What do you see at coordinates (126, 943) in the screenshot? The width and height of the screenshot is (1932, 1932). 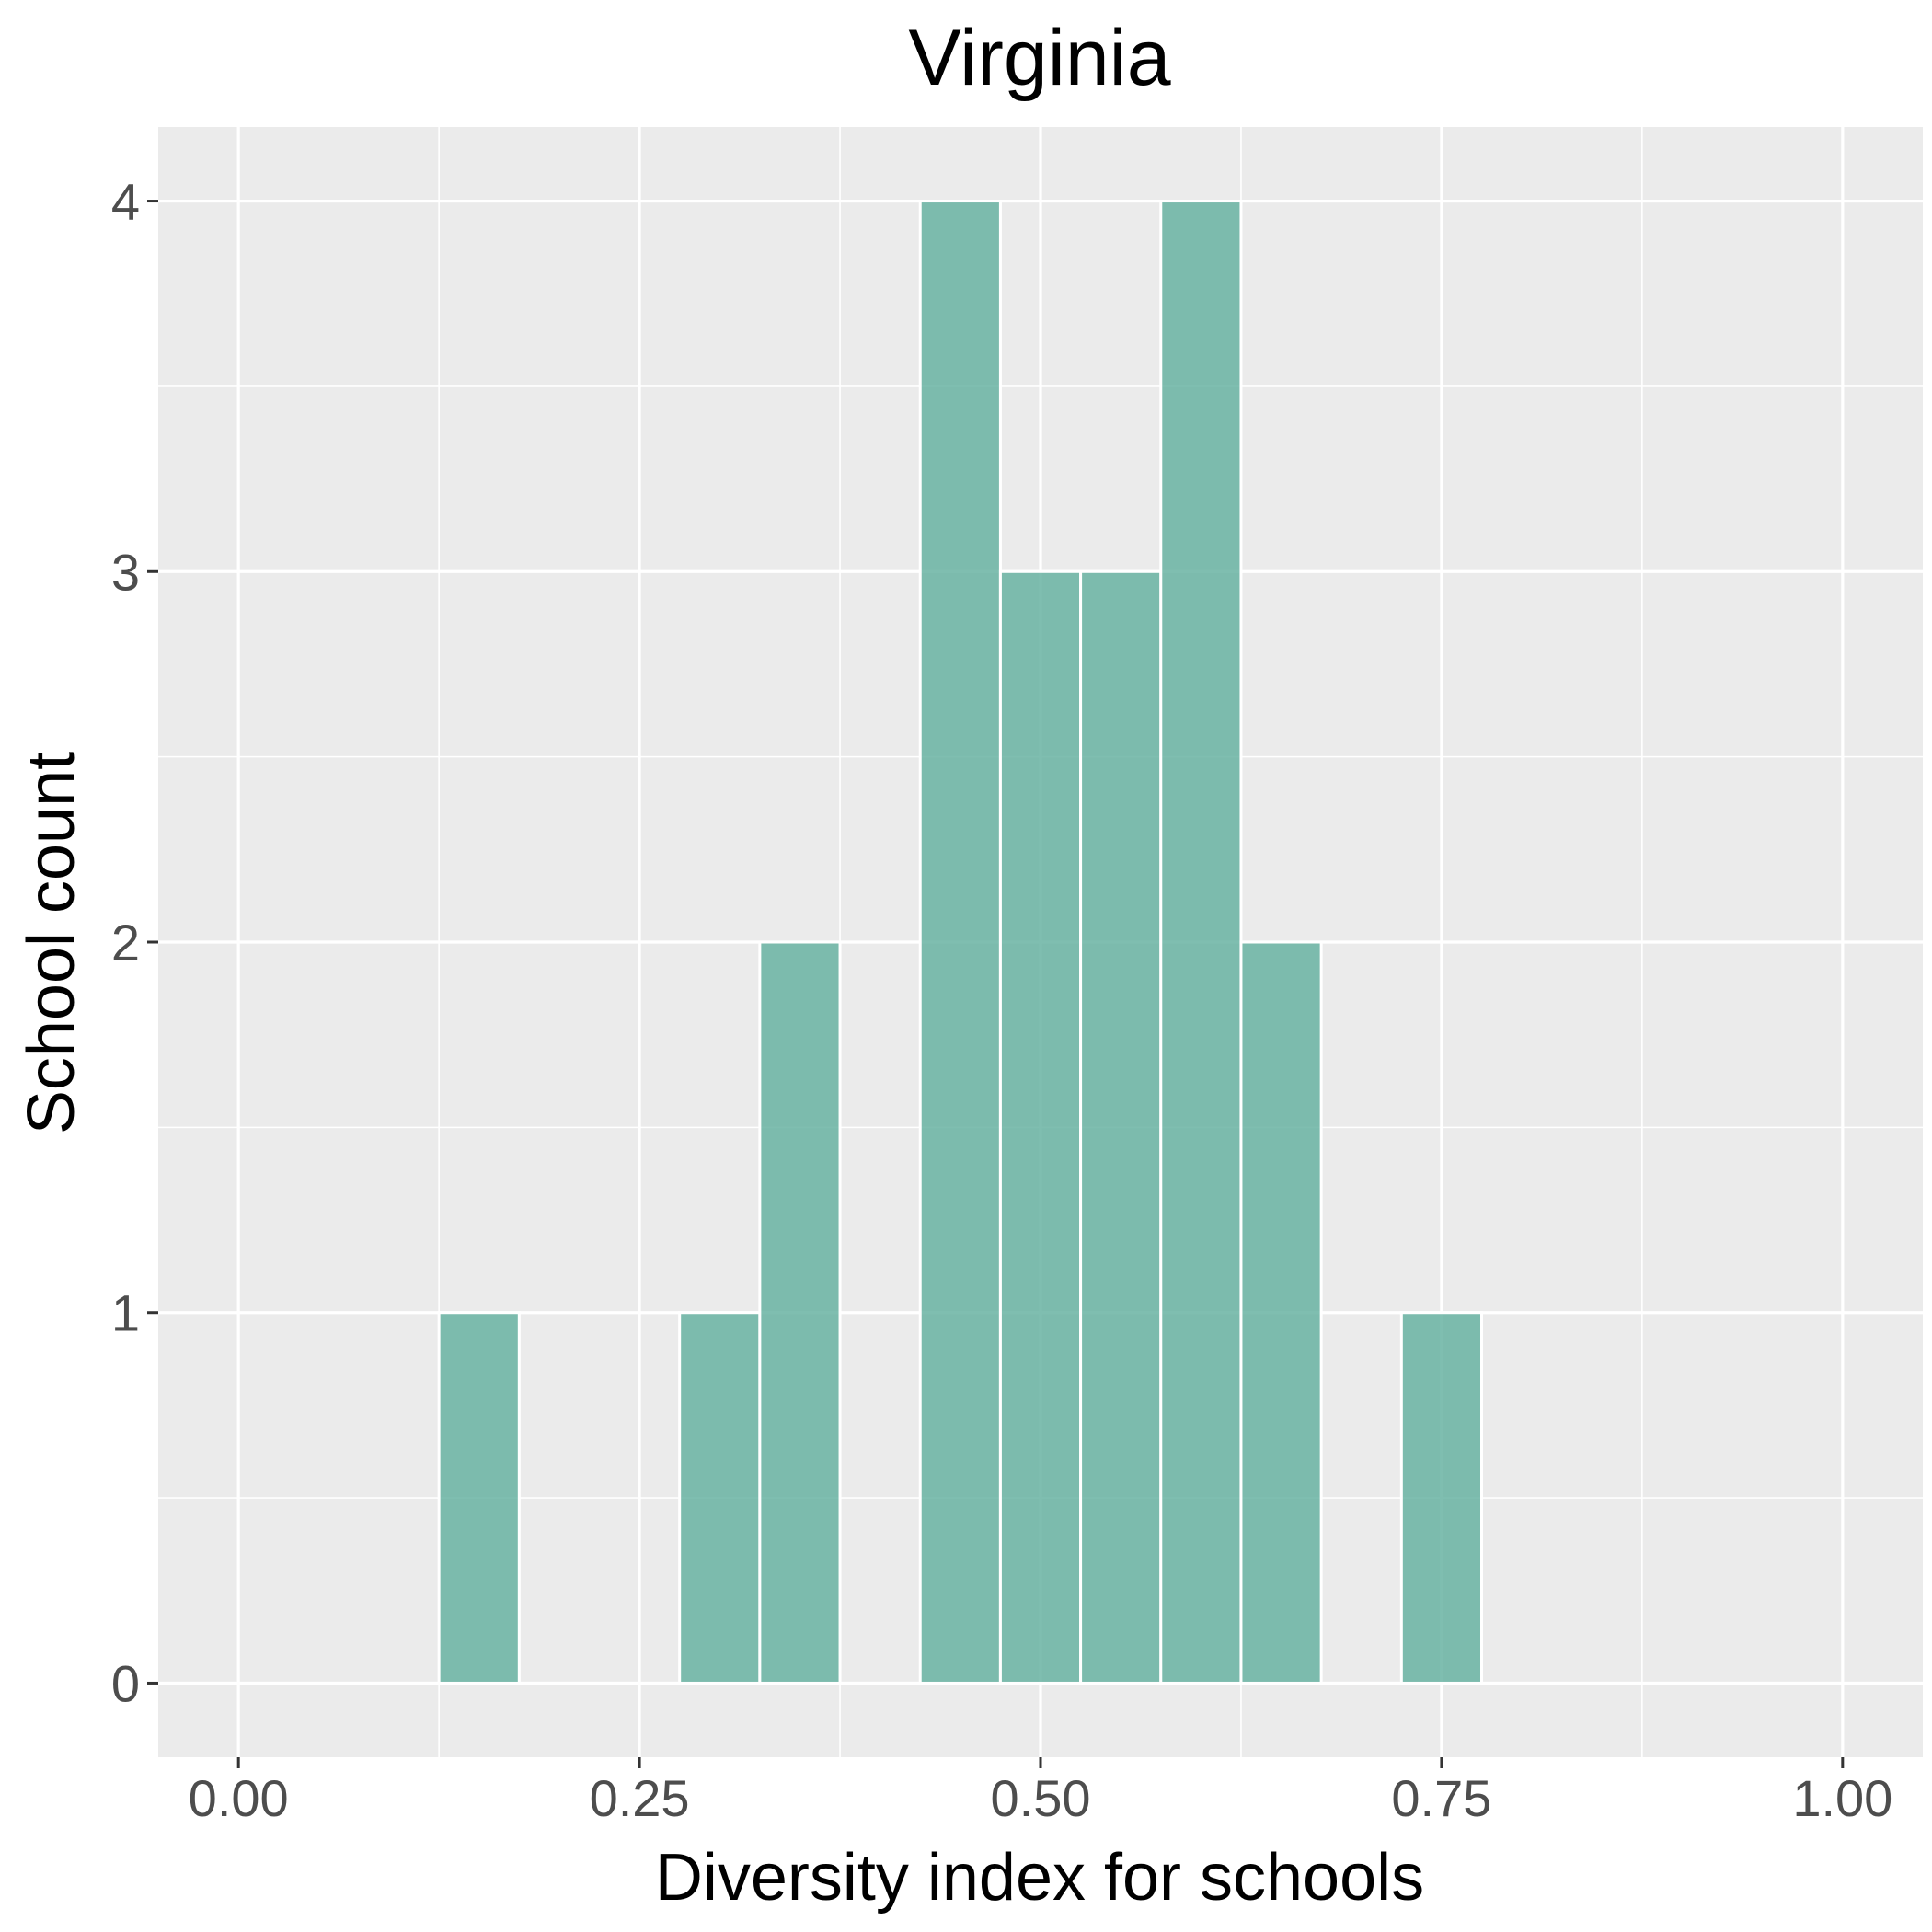 I see `y-tick-label: 2` at bounding box center [126, 943].